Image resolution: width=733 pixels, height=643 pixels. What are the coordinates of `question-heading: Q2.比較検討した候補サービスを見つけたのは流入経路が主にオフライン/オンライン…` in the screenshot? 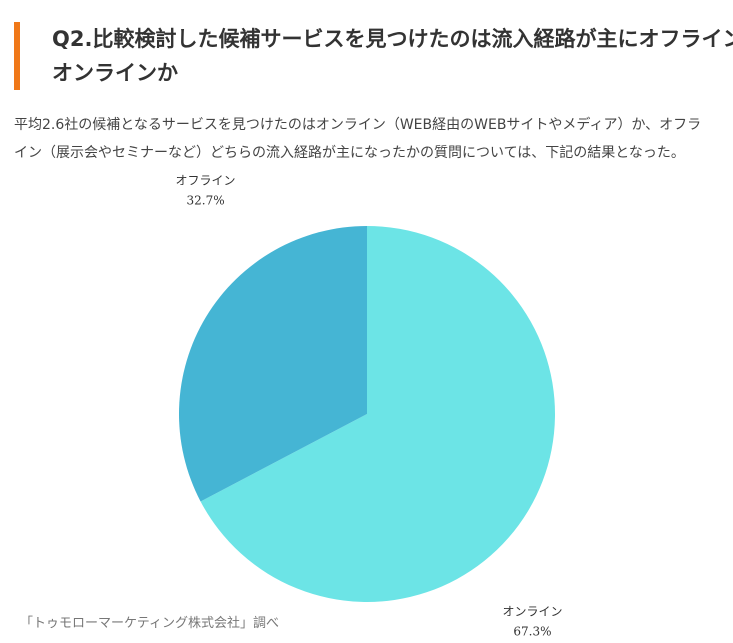 It's located at (373, 56).